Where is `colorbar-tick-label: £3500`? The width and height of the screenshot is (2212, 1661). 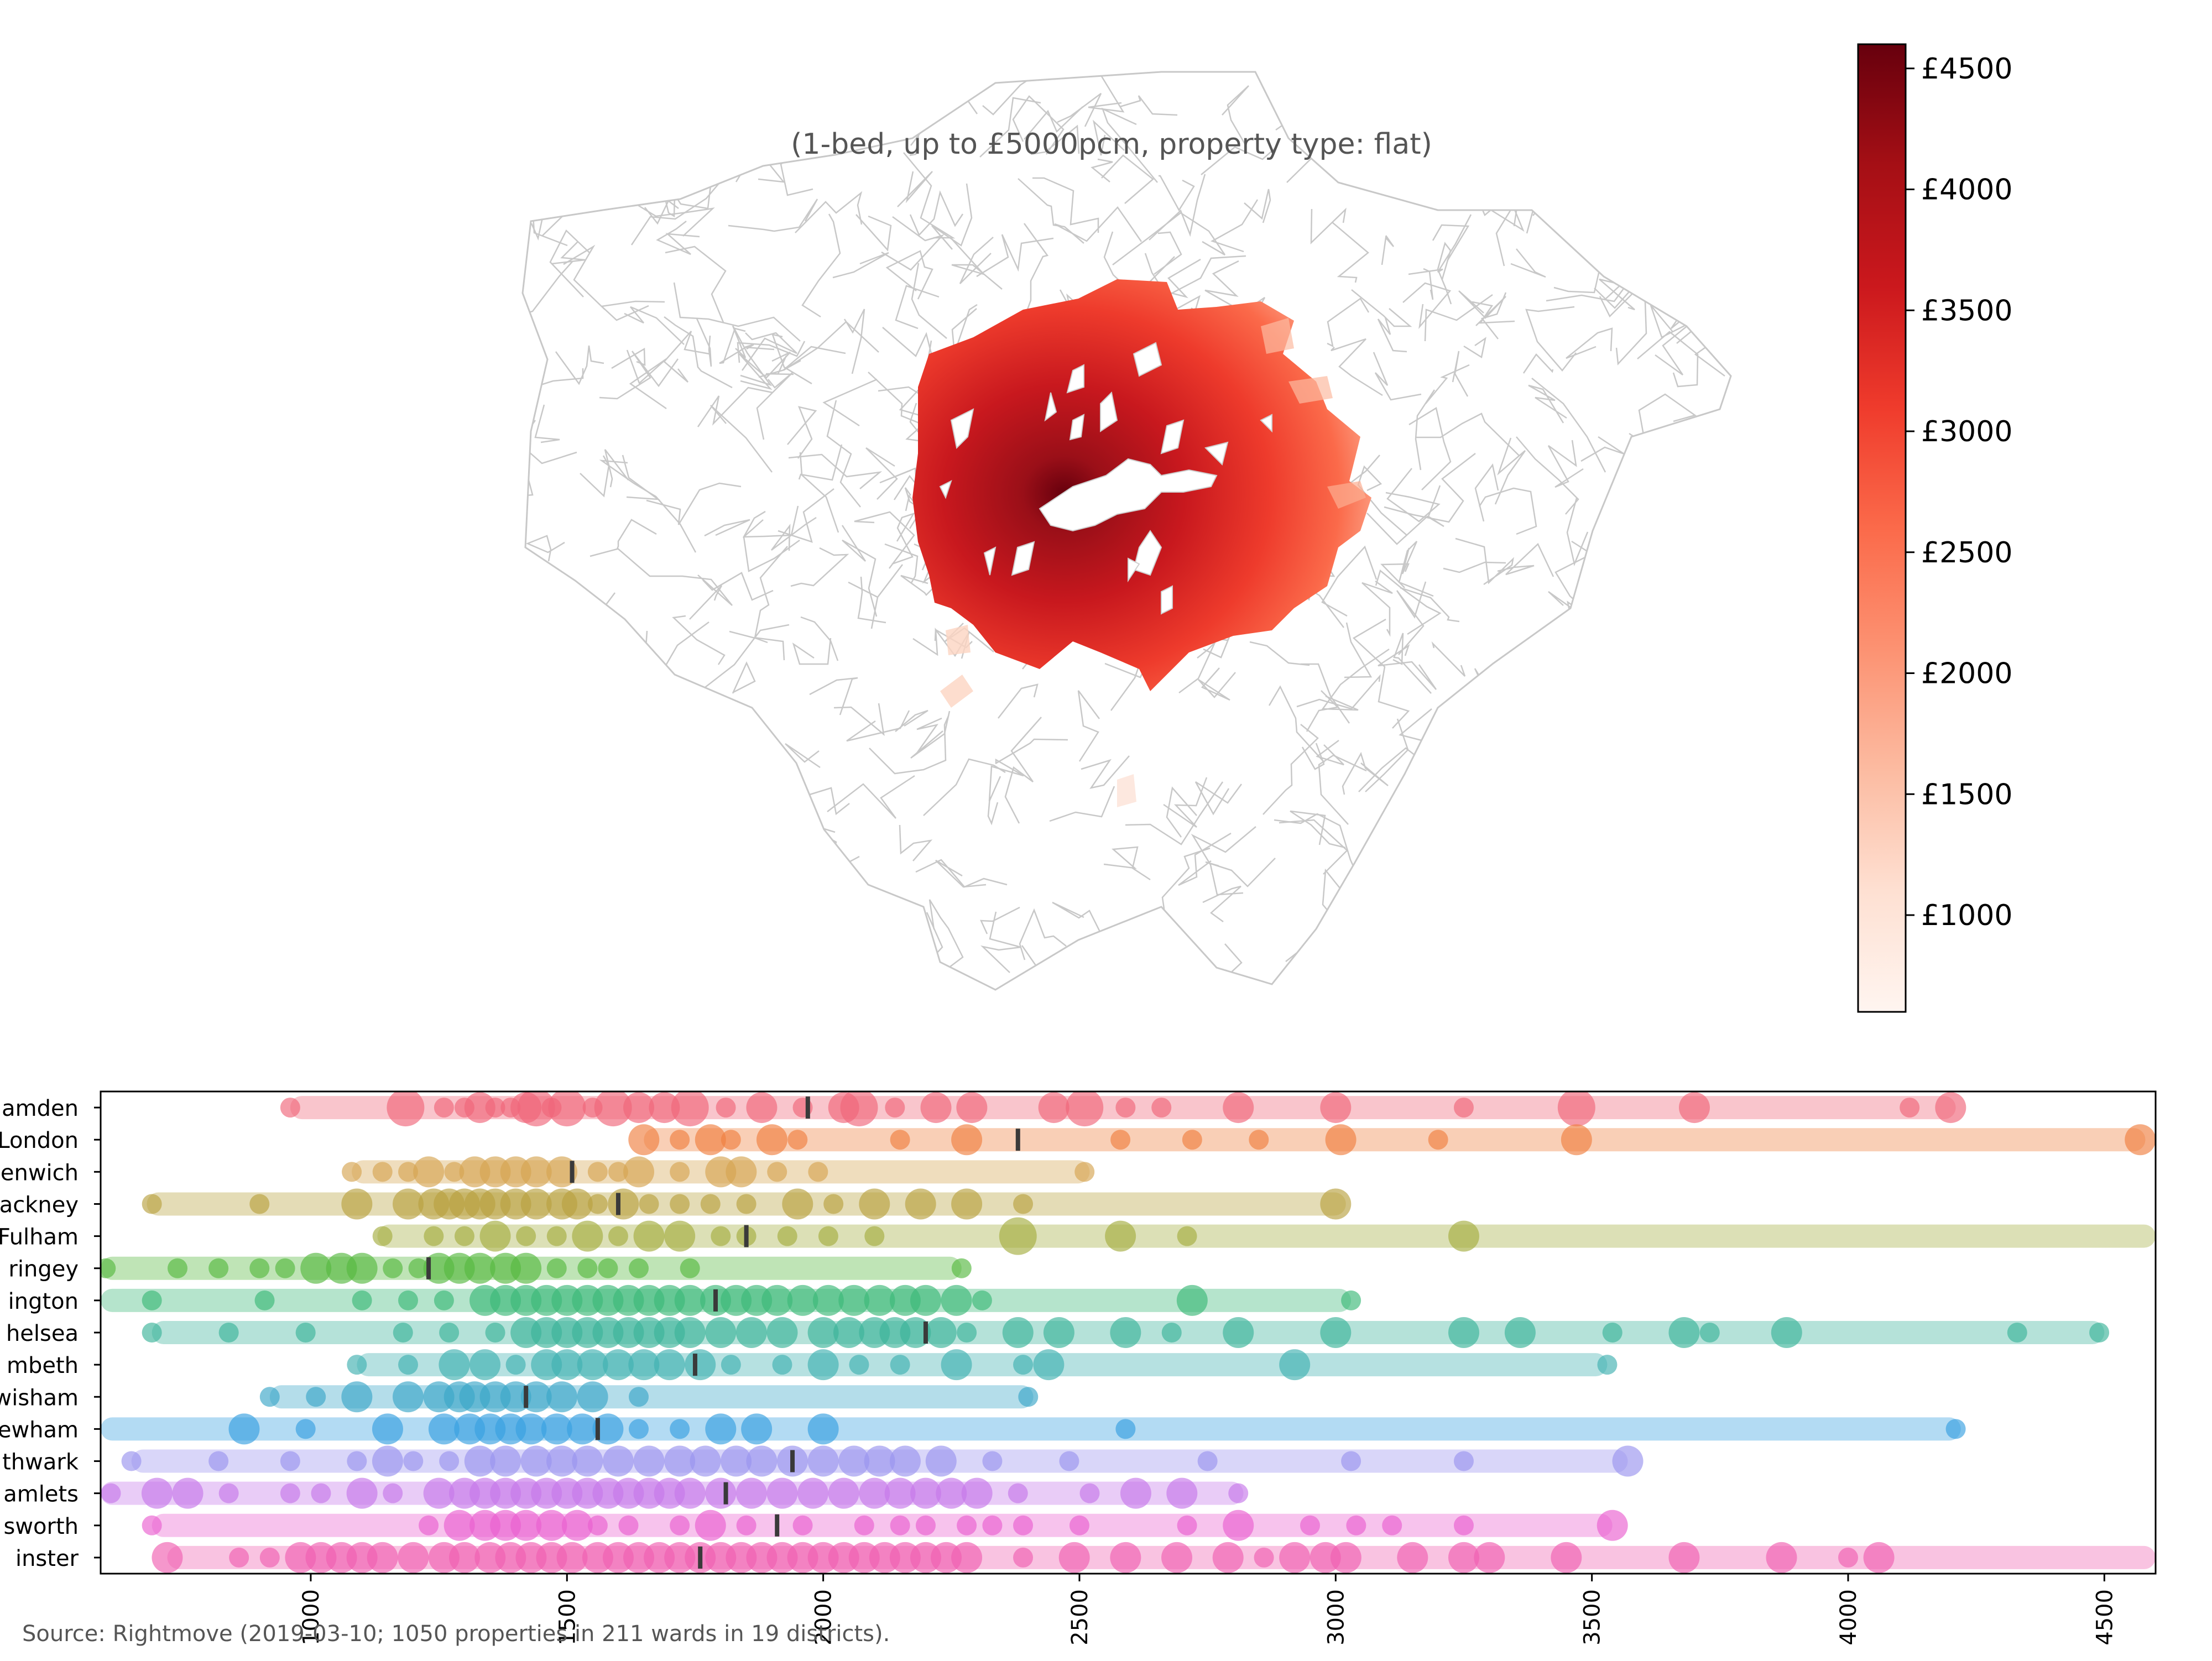 colorbar-tick-label: £3500 is located at coordinates (1966, 311).